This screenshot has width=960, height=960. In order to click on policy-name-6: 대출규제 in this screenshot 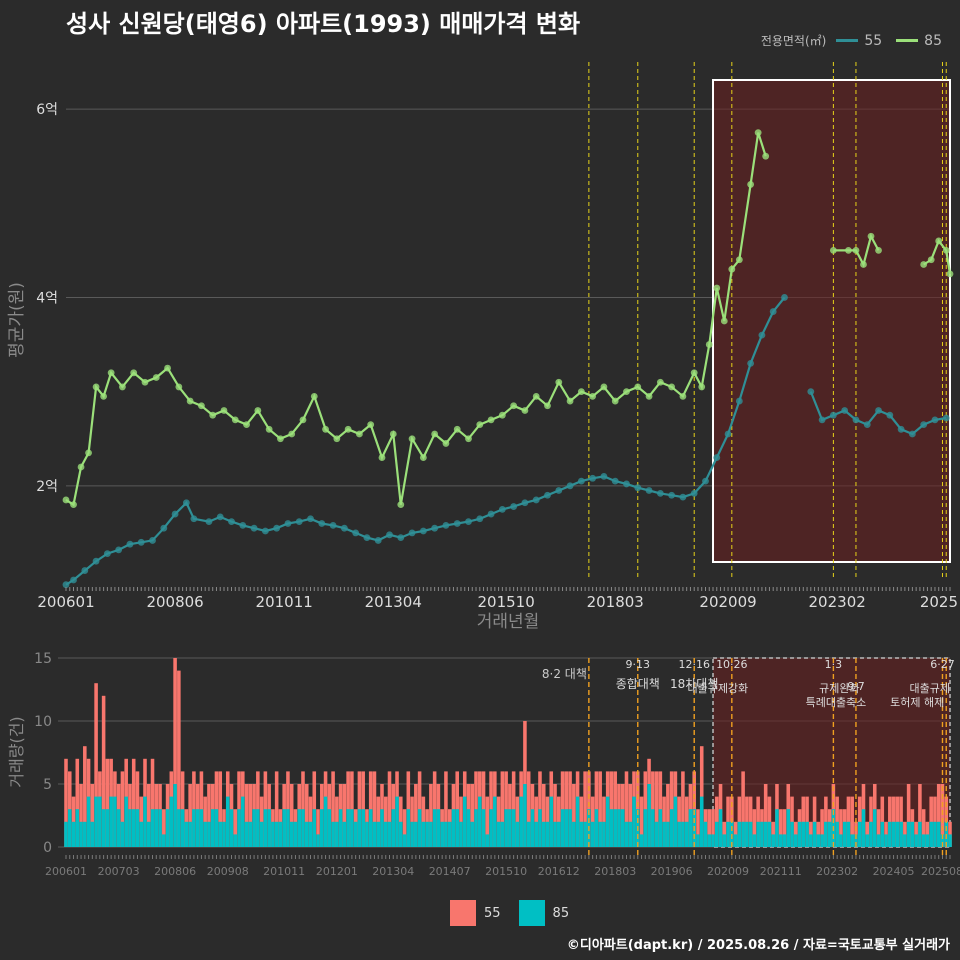, I will do `click(930, 688)`.